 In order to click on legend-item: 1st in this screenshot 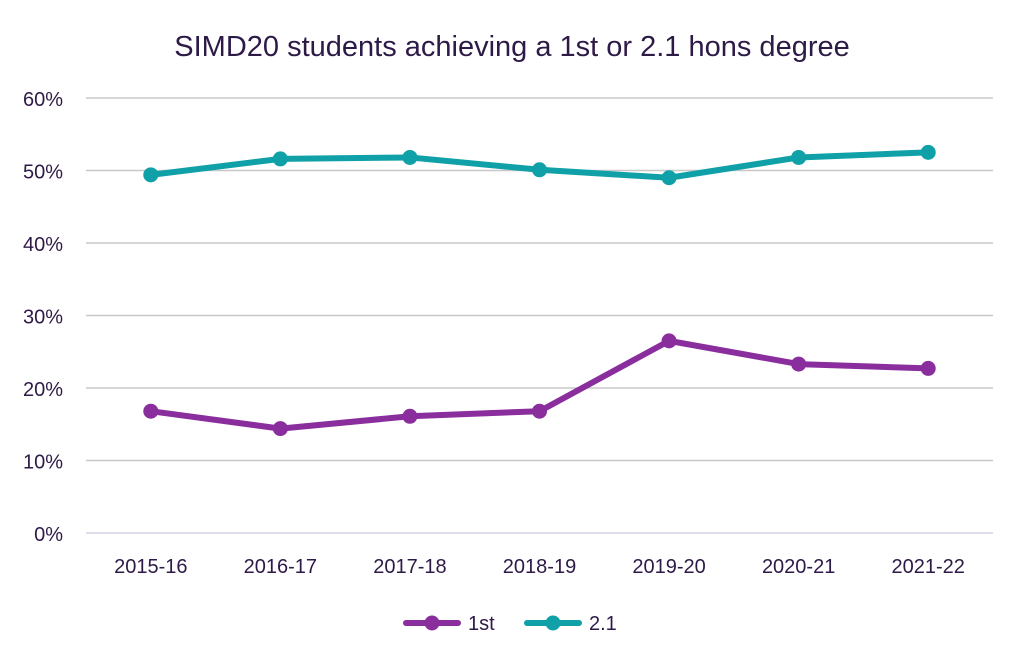, I will do `click(449, 624)`.